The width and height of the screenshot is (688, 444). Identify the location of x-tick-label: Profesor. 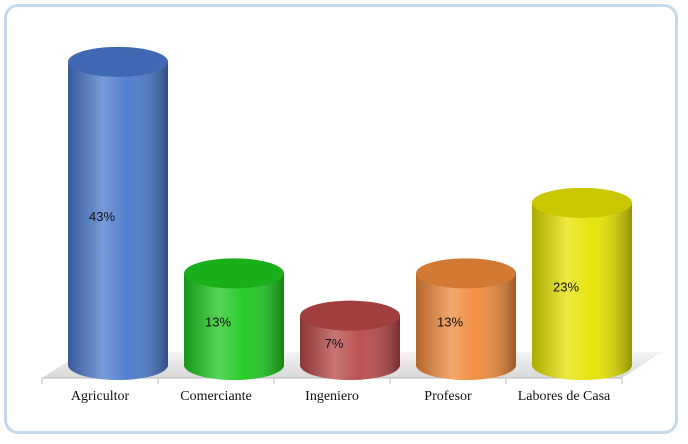
(448, 396).